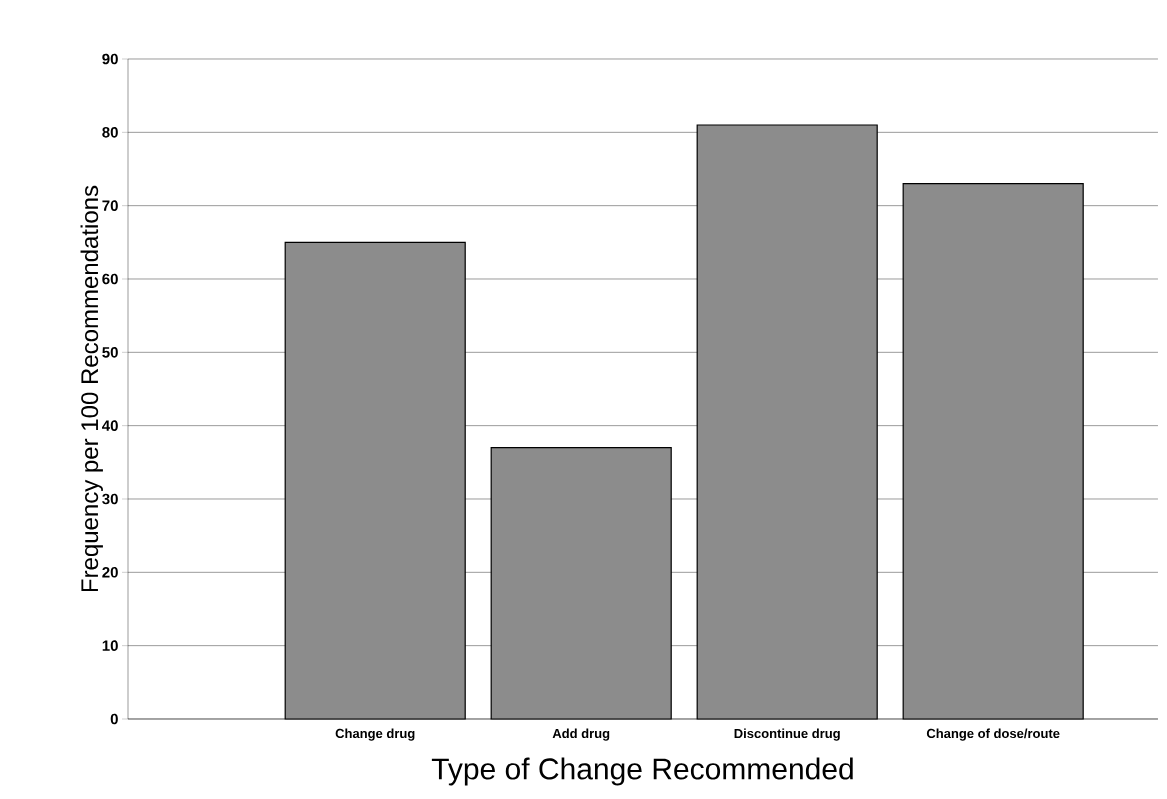 This screenshot has height=799, width=1167. Describe the element at coordinates (110, 645) in the screenshot. I see `y-tick-label: 10` at that location.